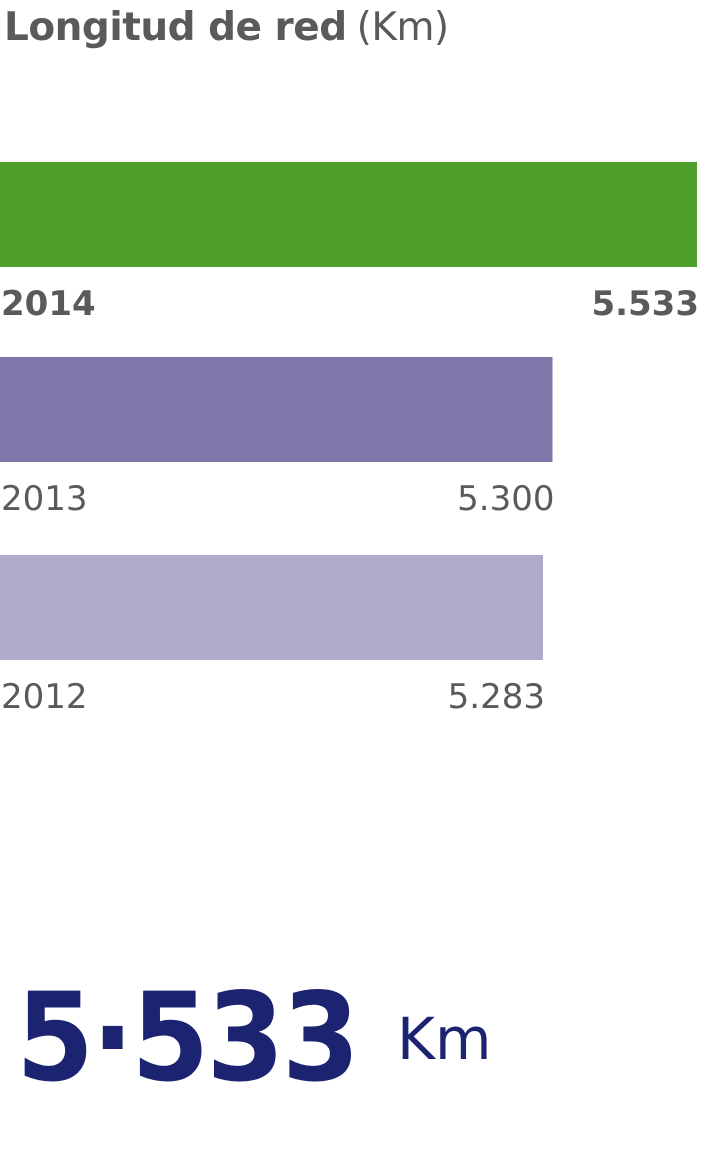 The width and height of the screenshot is (727, 1173). I want to click on total-unit: Km, so click(444, 1039).